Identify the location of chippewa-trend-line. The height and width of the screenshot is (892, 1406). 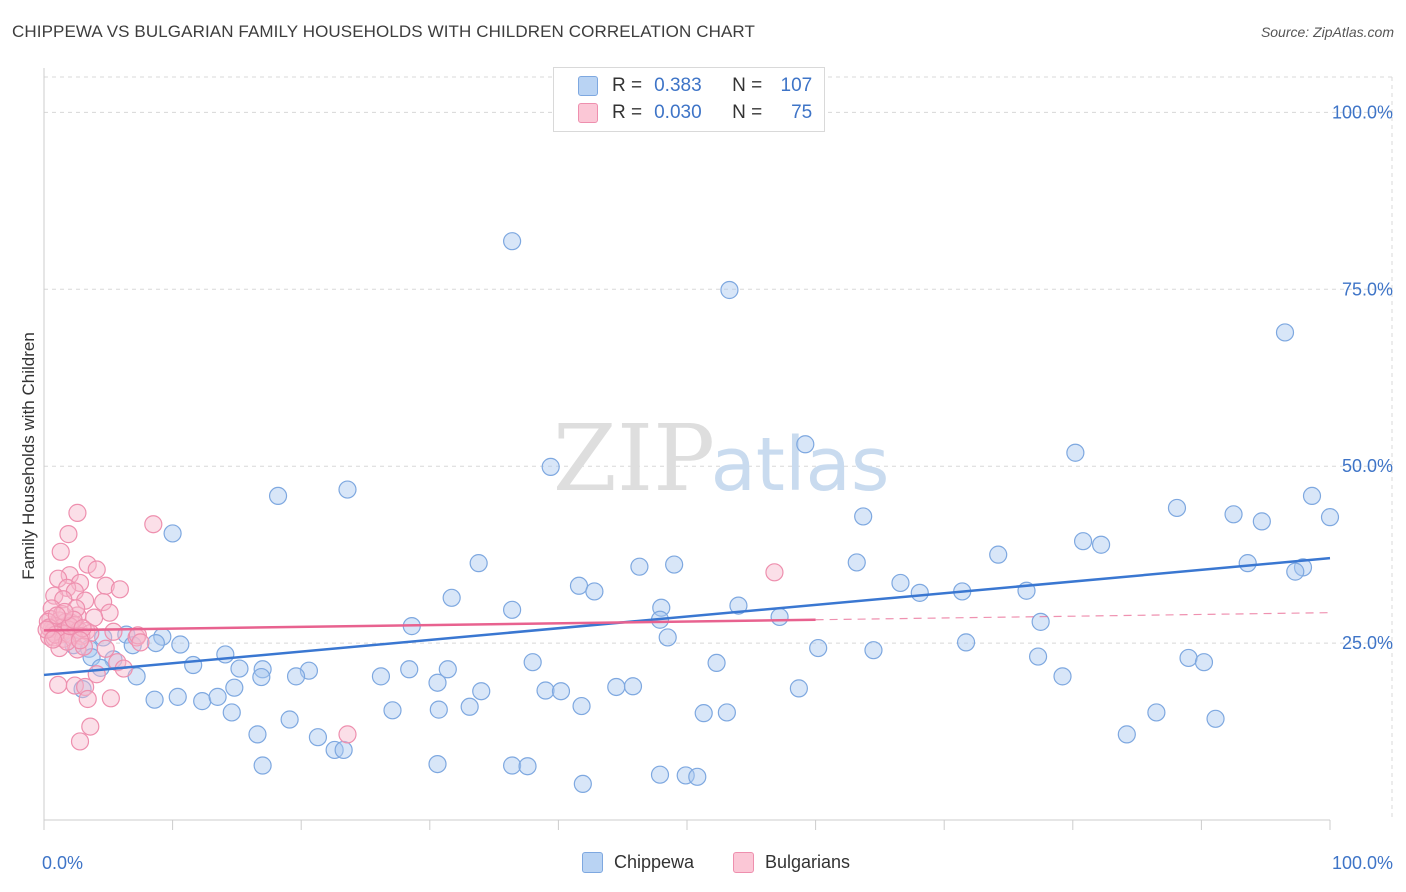
(687, 616).